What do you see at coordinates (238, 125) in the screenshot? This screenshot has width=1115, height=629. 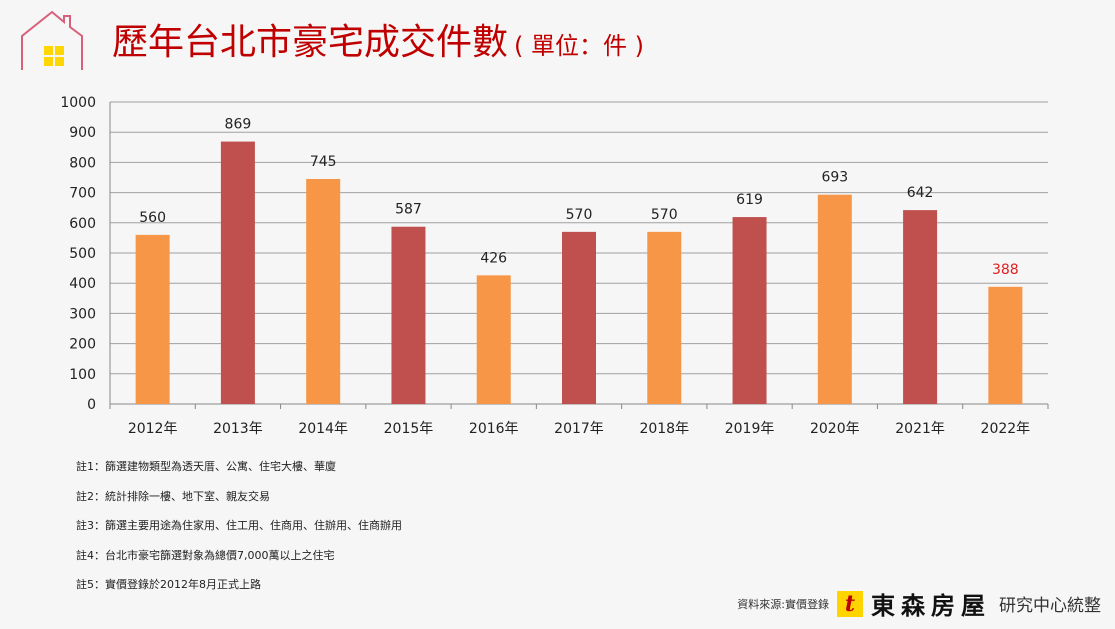 I see `data-label: 869` at bounding box center [238, 125].